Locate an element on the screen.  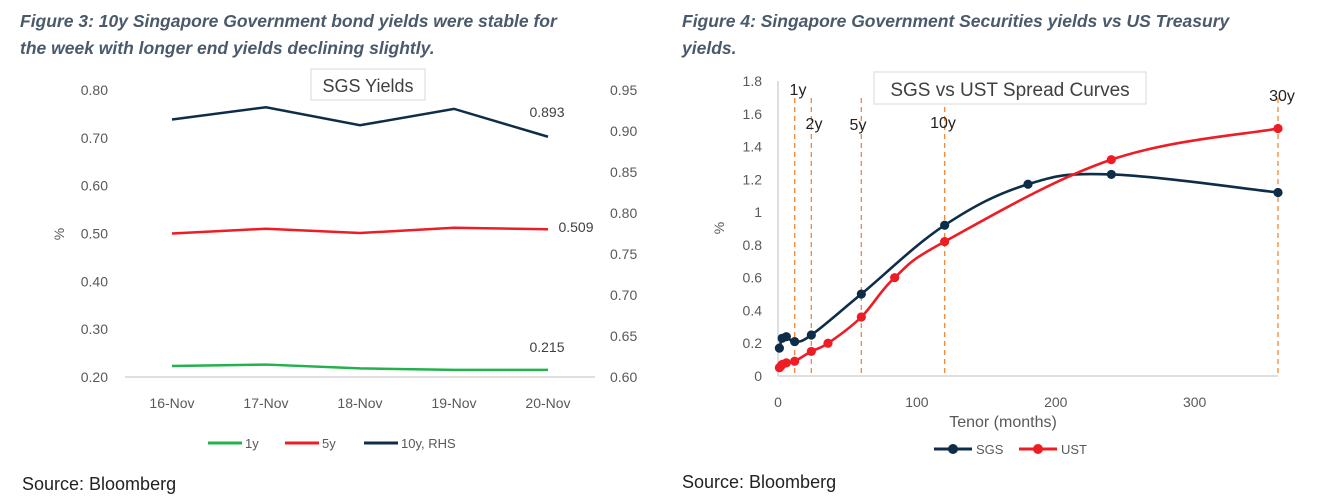
y2-tick-label: 0.85 is located at coordinates (623, 172).